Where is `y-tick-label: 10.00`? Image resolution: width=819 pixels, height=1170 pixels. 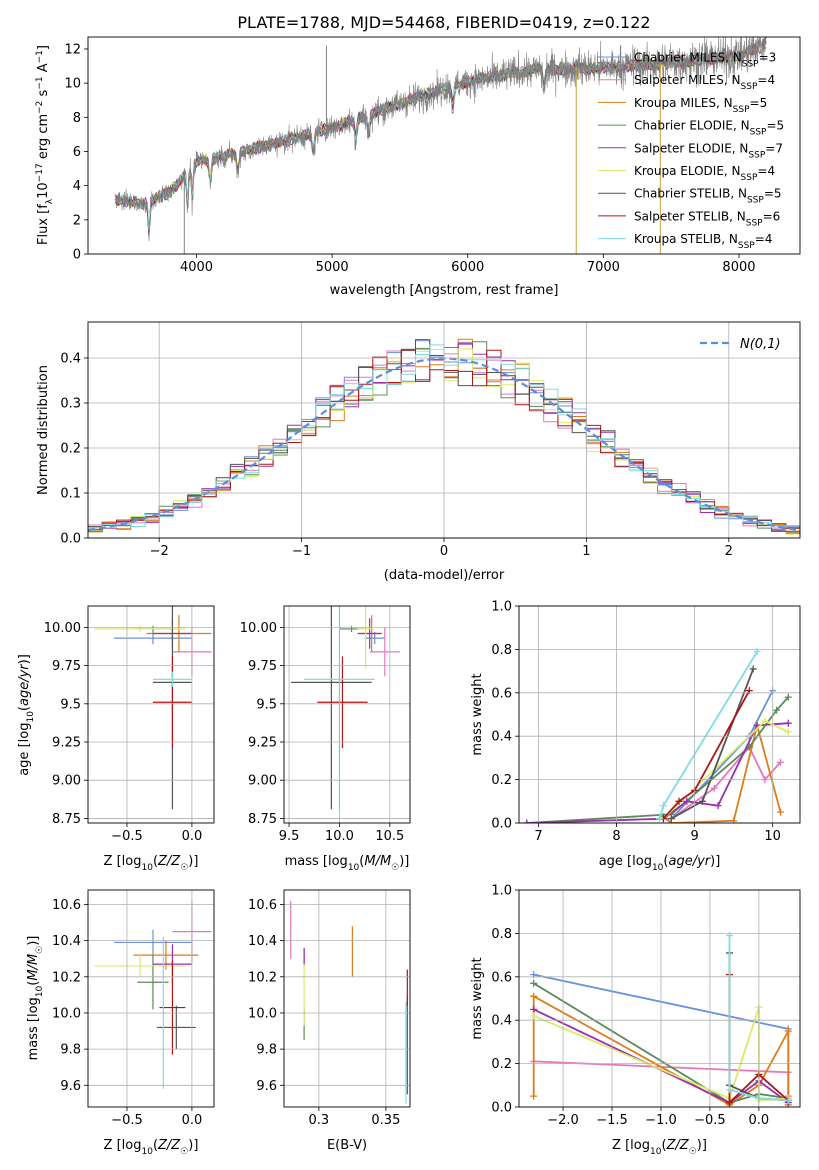 y-tick-label: 10.00 is located at coordinates (258, 628).